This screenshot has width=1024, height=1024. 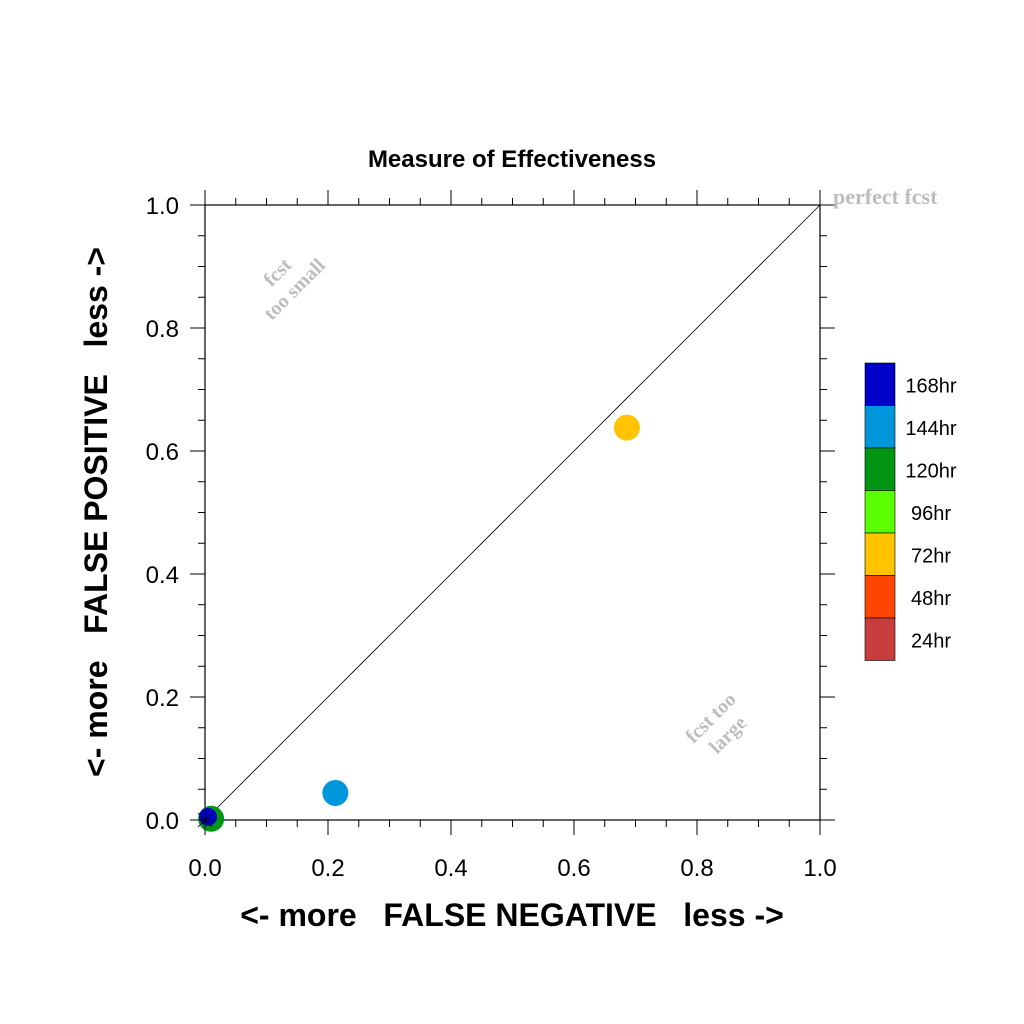 What do you see at coordinates (880, 427) in the screenshot?
I see `legend-swatch-144hr` at bounding box center [880, 427].